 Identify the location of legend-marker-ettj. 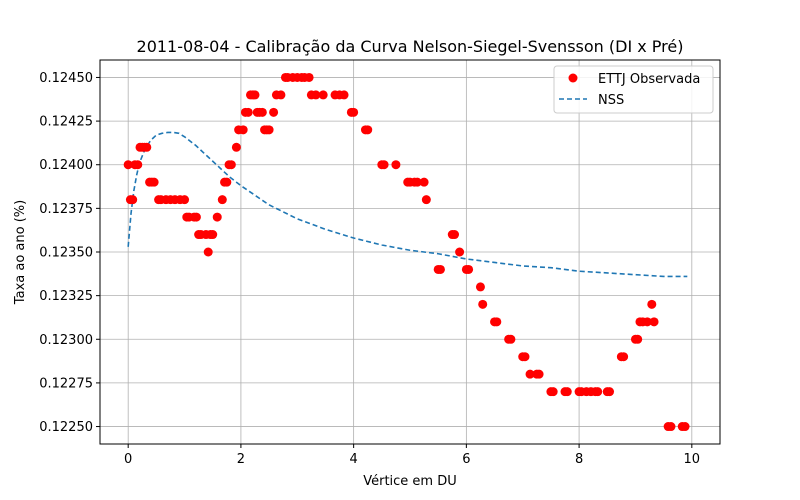
(573, 78).